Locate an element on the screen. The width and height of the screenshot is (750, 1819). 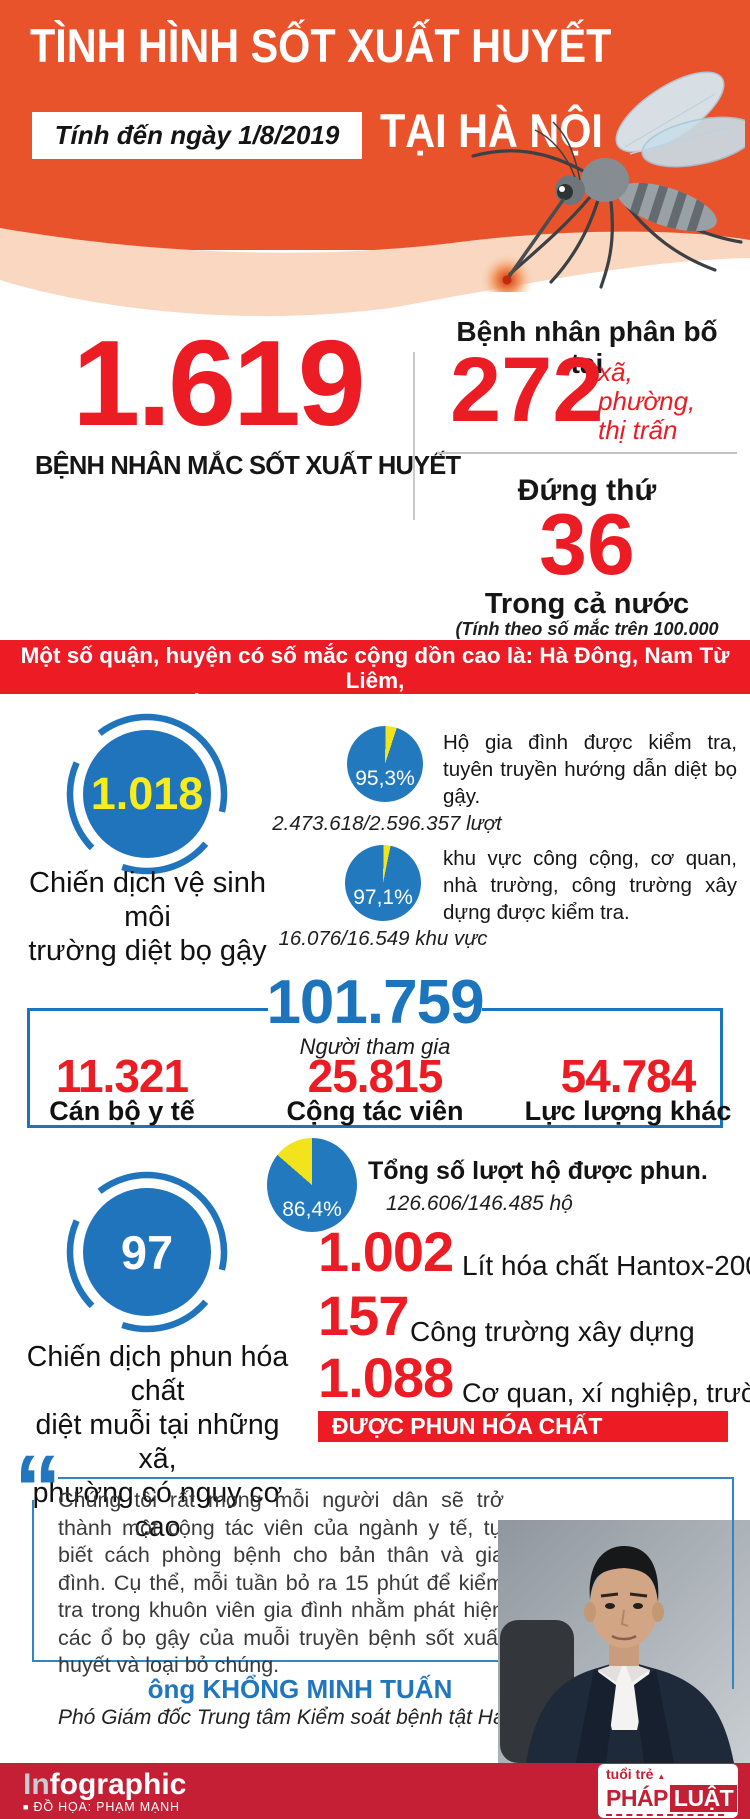
campaign1-label-line1: Chiến dịch vệ sinh môi is located at coordinates (147, 900).